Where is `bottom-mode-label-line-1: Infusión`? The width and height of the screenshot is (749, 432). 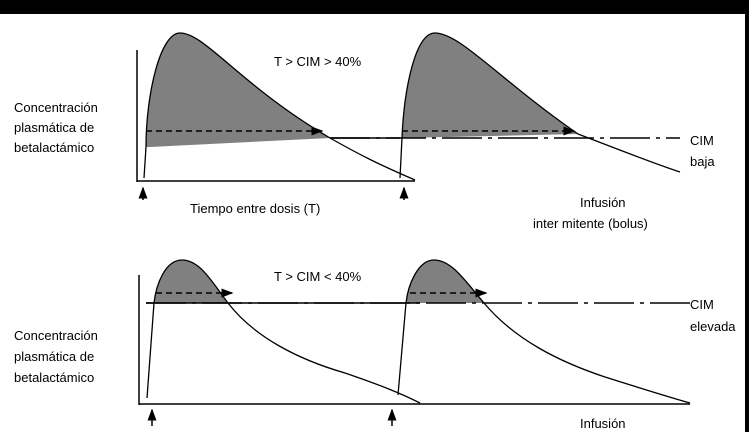 bottom-mode-label-line-1: Infusión is located at coordinates (603, 423).